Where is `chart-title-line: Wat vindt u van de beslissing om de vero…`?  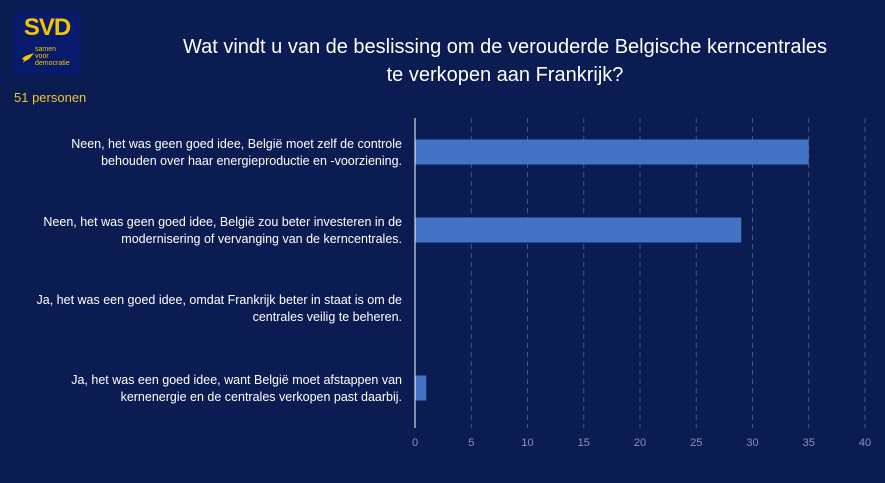
chart-title-line: Wat vindt u van de beslissing om de vero… is located at coordinates (505, 47).